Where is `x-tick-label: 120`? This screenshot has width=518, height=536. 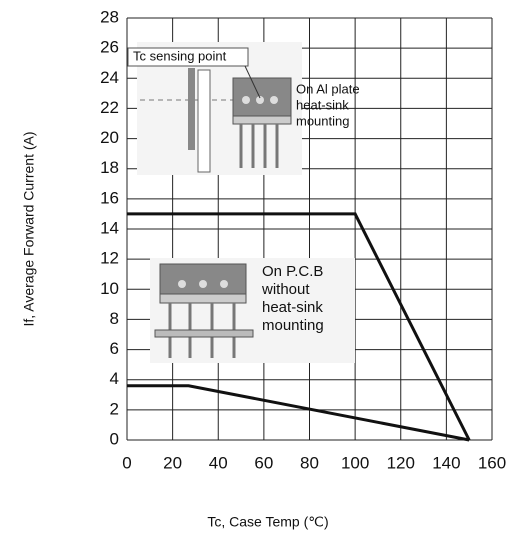 x-tick-label: 120 is located at coordinates (401, 462).